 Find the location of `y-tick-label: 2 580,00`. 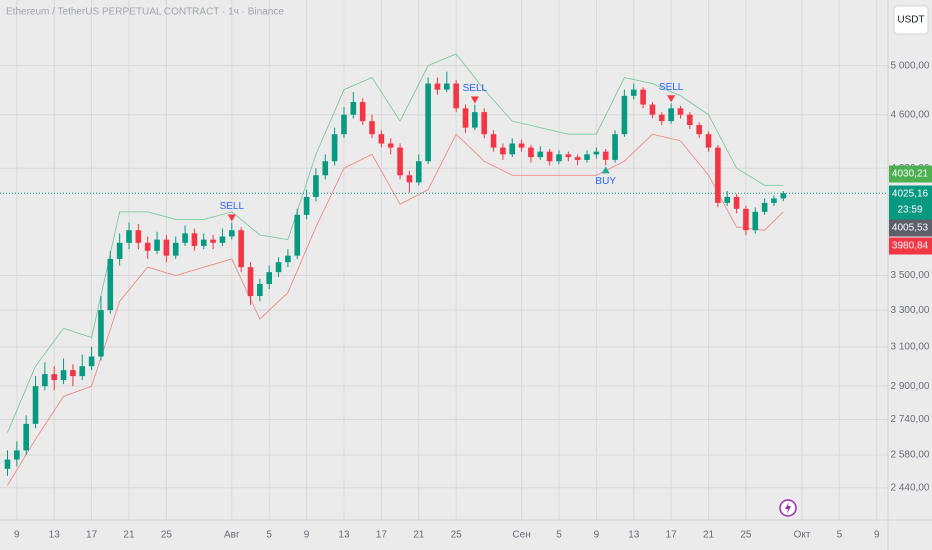

y-tick-label: 2 580,00 is located at coordinates (910, 455).